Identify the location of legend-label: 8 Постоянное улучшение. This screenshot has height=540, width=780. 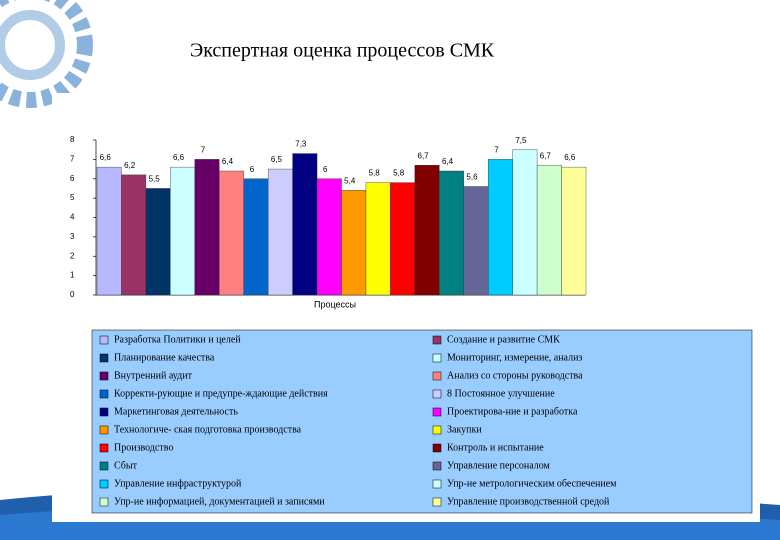
(501, 393).